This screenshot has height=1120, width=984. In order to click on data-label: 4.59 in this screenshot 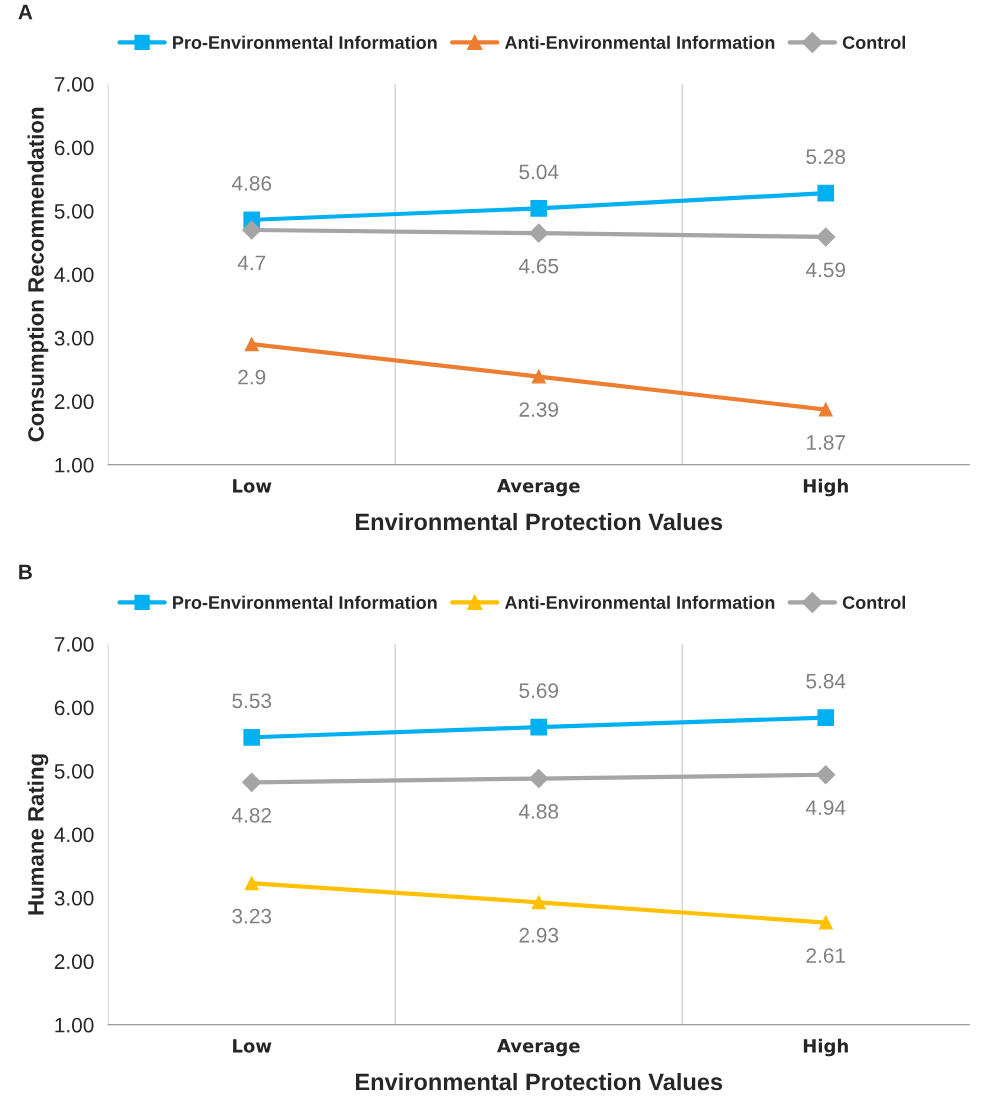, I will do `click(825, 270)`.